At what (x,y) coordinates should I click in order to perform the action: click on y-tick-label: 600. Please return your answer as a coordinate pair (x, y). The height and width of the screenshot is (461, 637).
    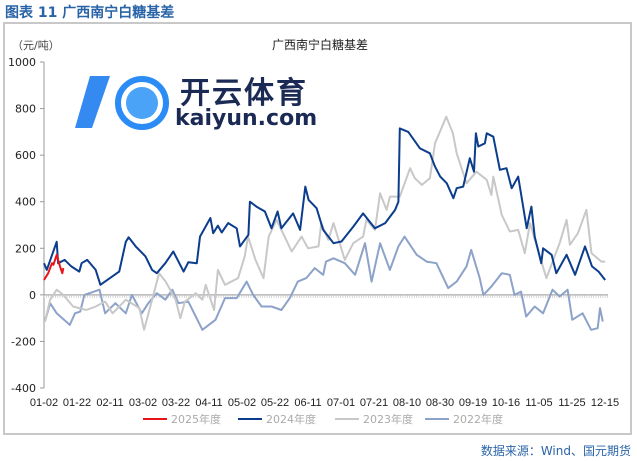
    Looking at the image, I should click on (25, 155).